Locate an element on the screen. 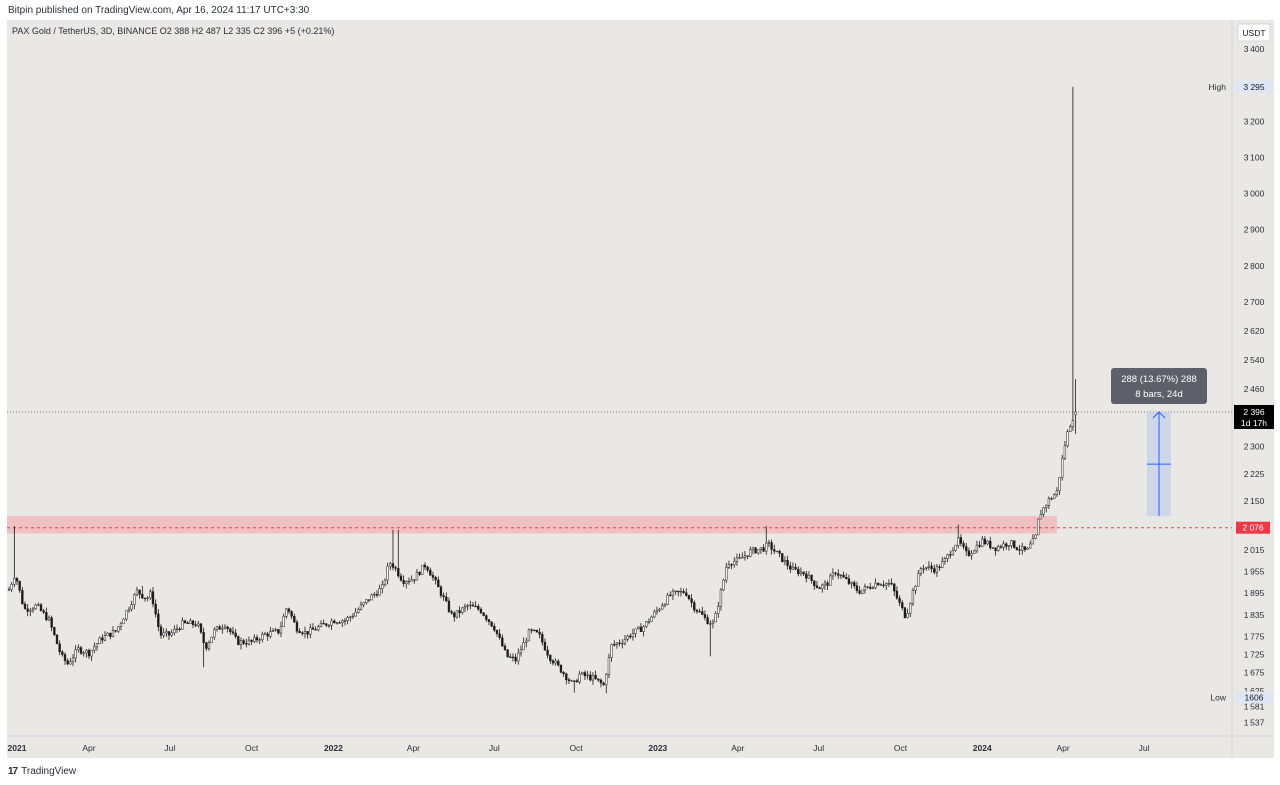 The width and height of the screenshot is (1280, 785). measure-tooltip is located at coordinates (1159, 385).